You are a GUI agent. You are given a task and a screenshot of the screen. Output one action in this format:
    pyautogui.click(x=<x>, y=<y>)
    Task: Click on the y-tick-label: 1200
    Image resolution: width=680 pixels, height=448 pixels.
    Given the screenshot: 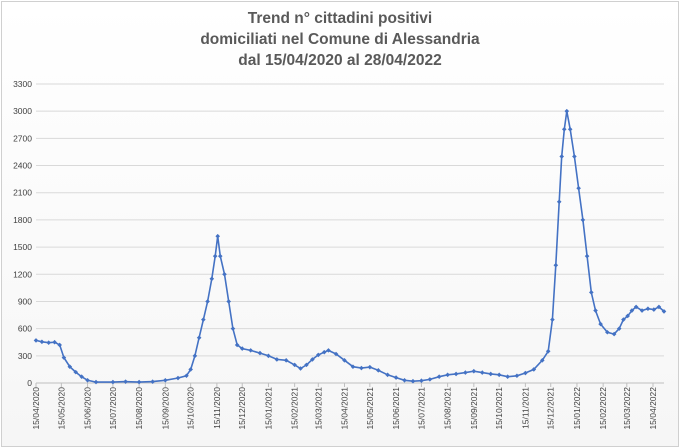 What is the action you would take?
    pyautogui.click(x=22, y=274)
    